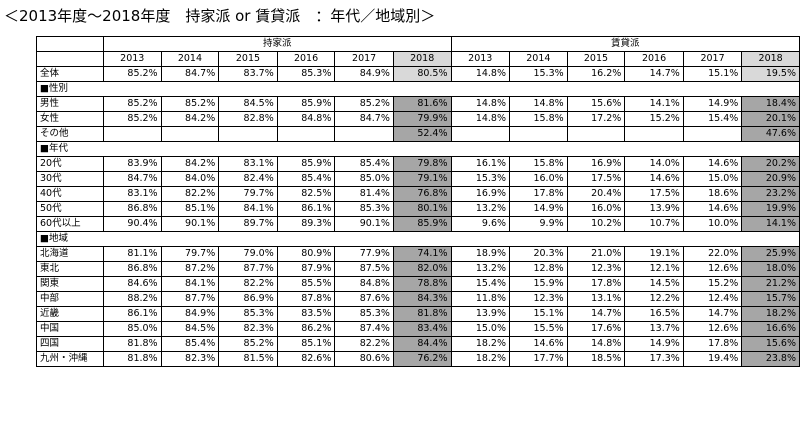 The image size is (800, 423). Describe the element at coordinates (132, 254) in the screenshot. I see `own-cell: 81.1%` at that location.